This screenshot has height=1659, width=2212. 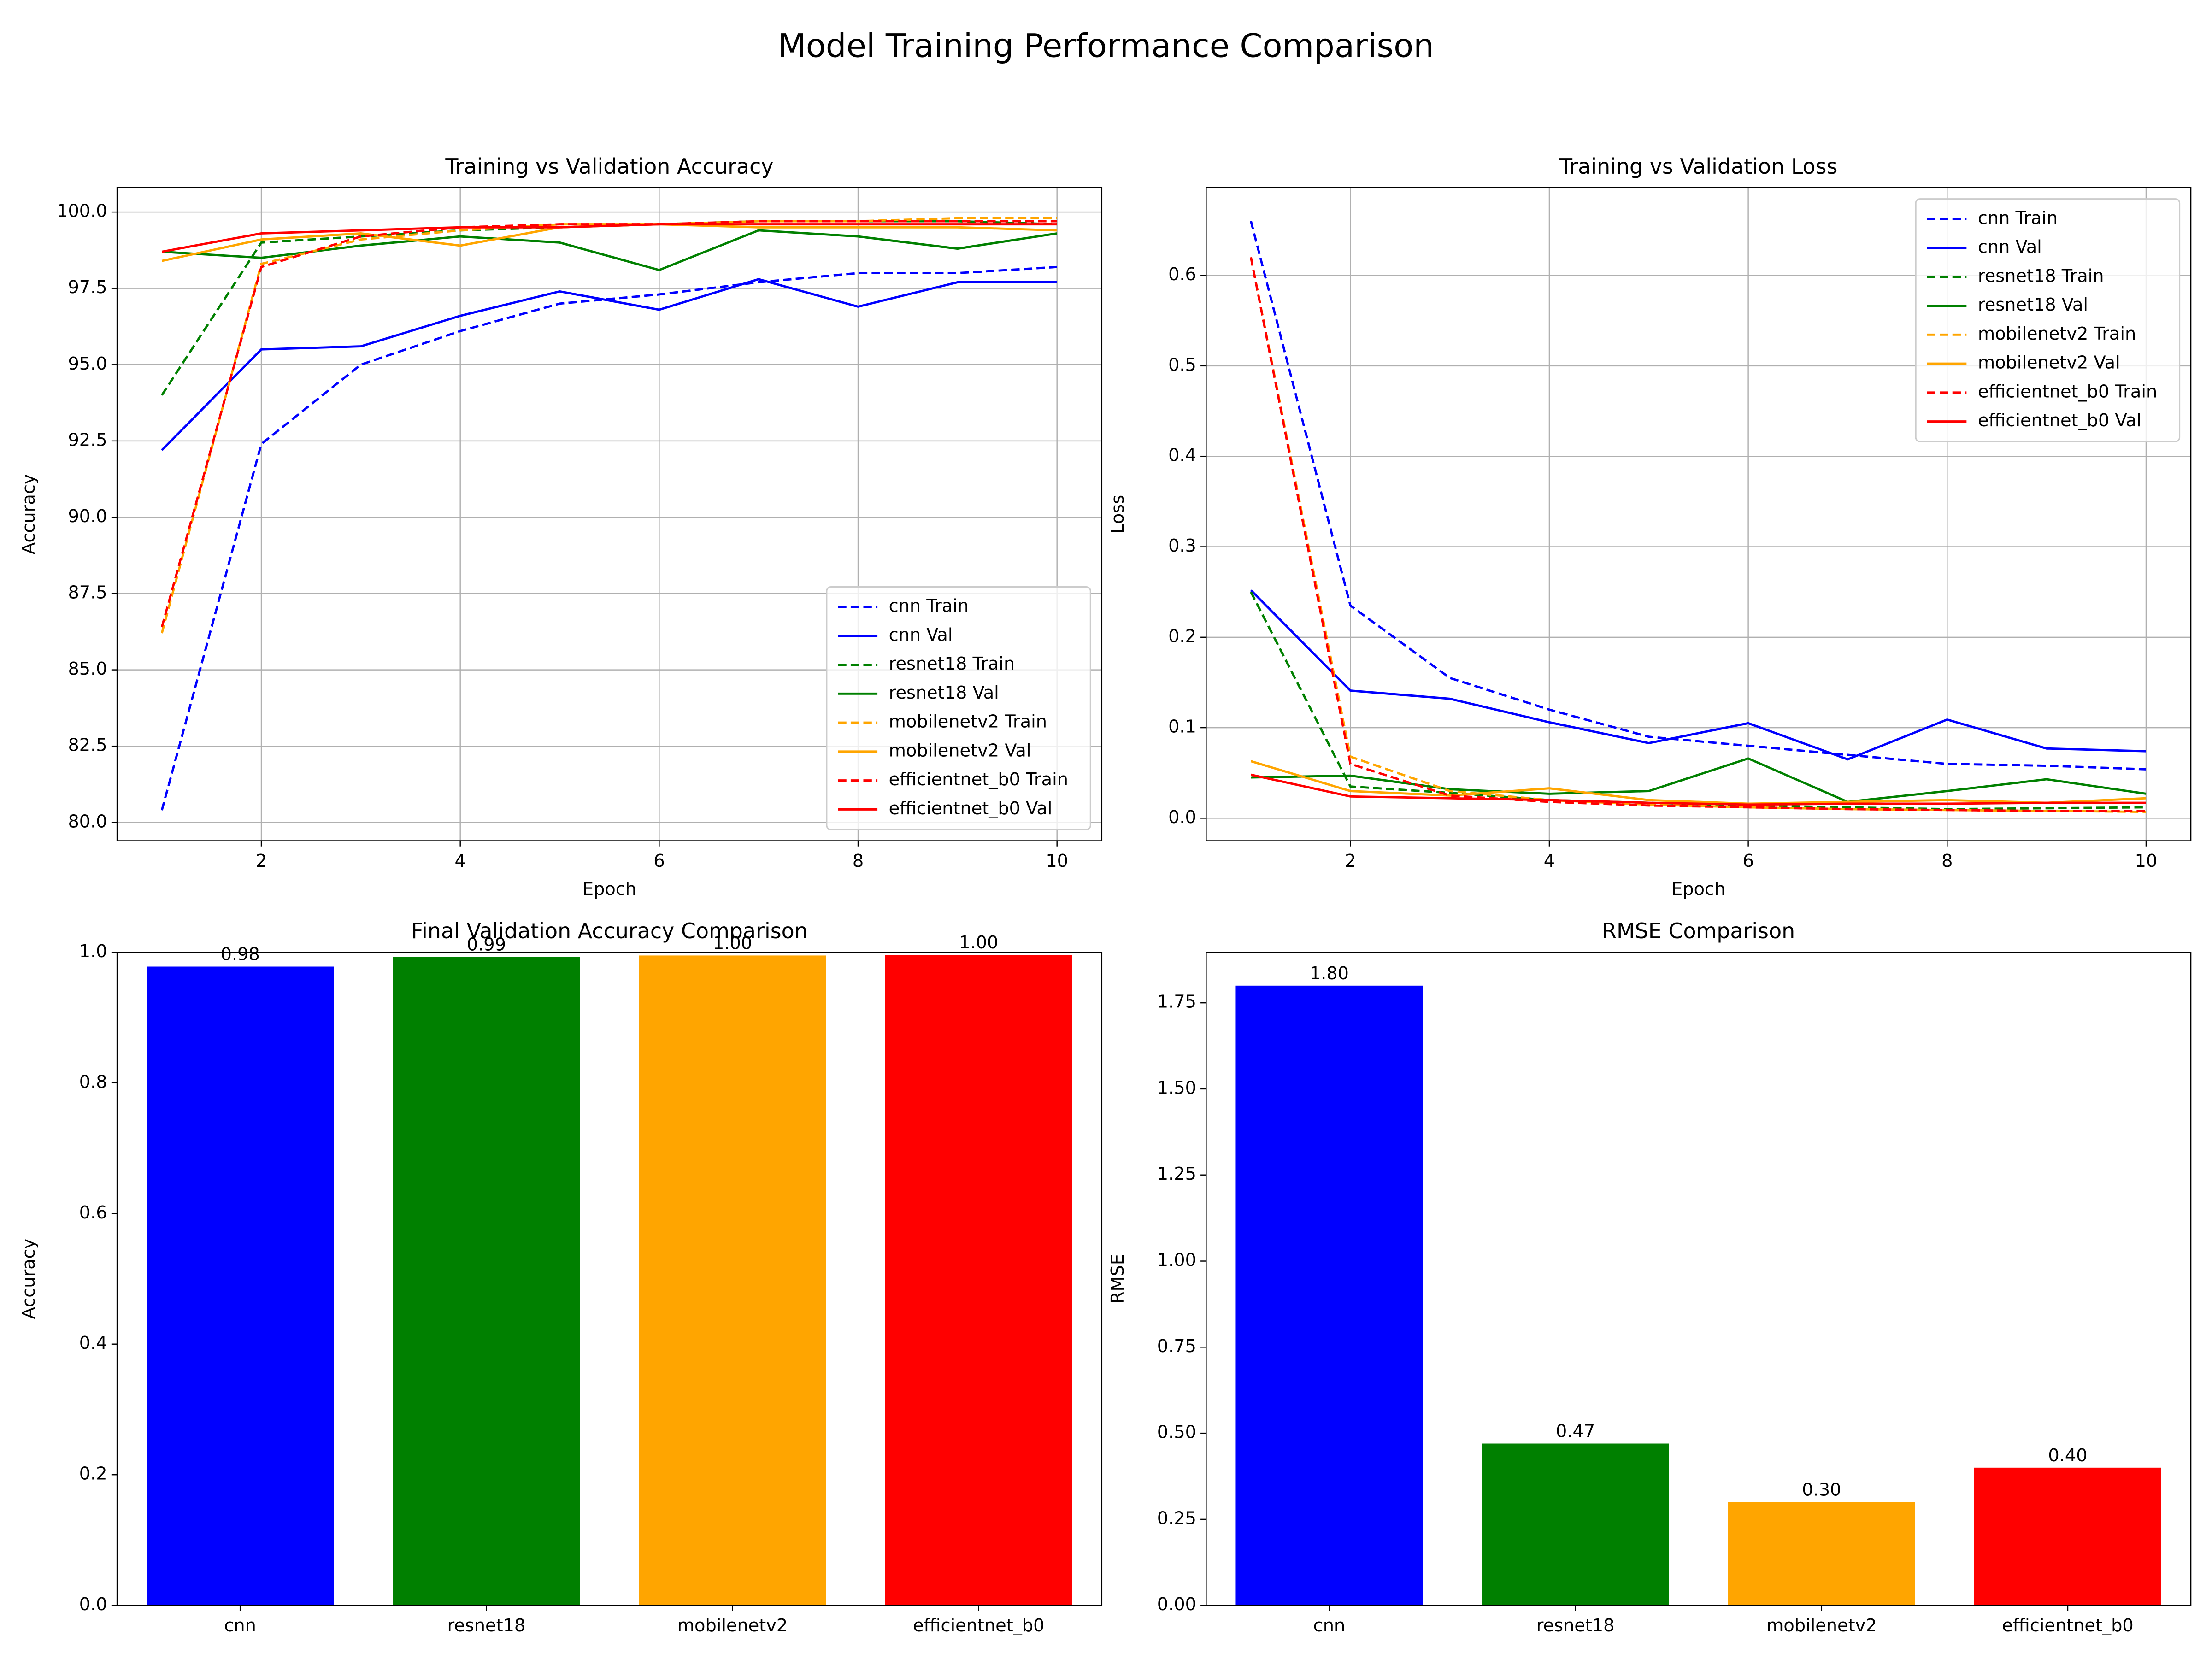 What do you see at coordinates (87, 363) in the screenshot?
I see `y-tick-label: 95.0` at bounding box center [87, 363].